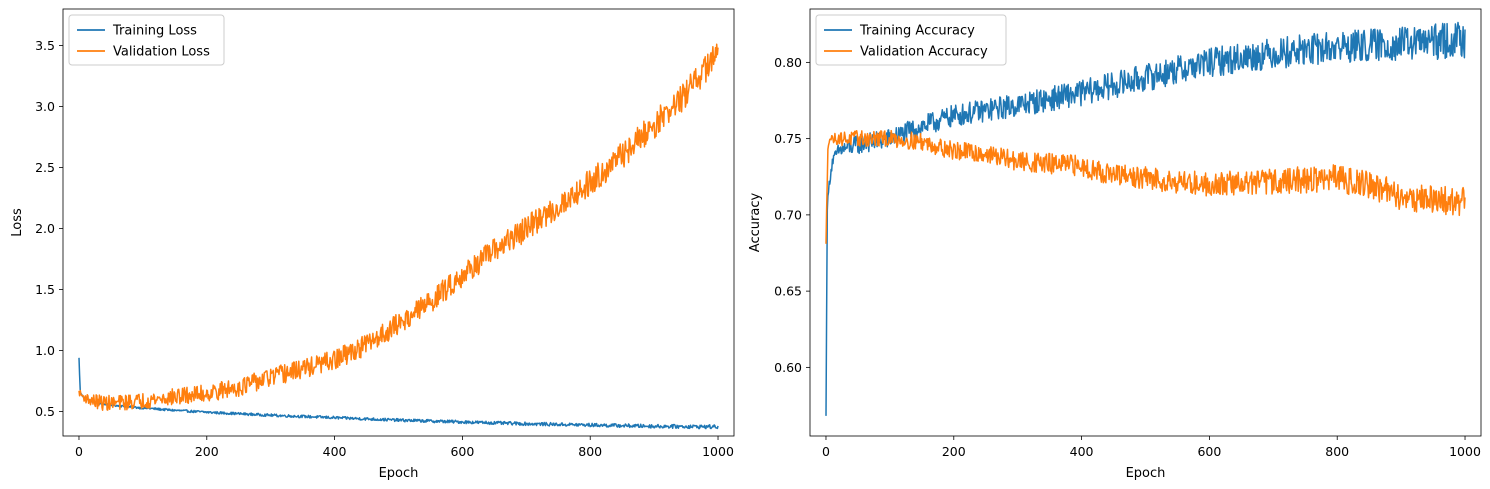 The height and width of the screenshot is (489, 1490). I want to click on legend: Training Loss Validation Loss, so click(146, 40).